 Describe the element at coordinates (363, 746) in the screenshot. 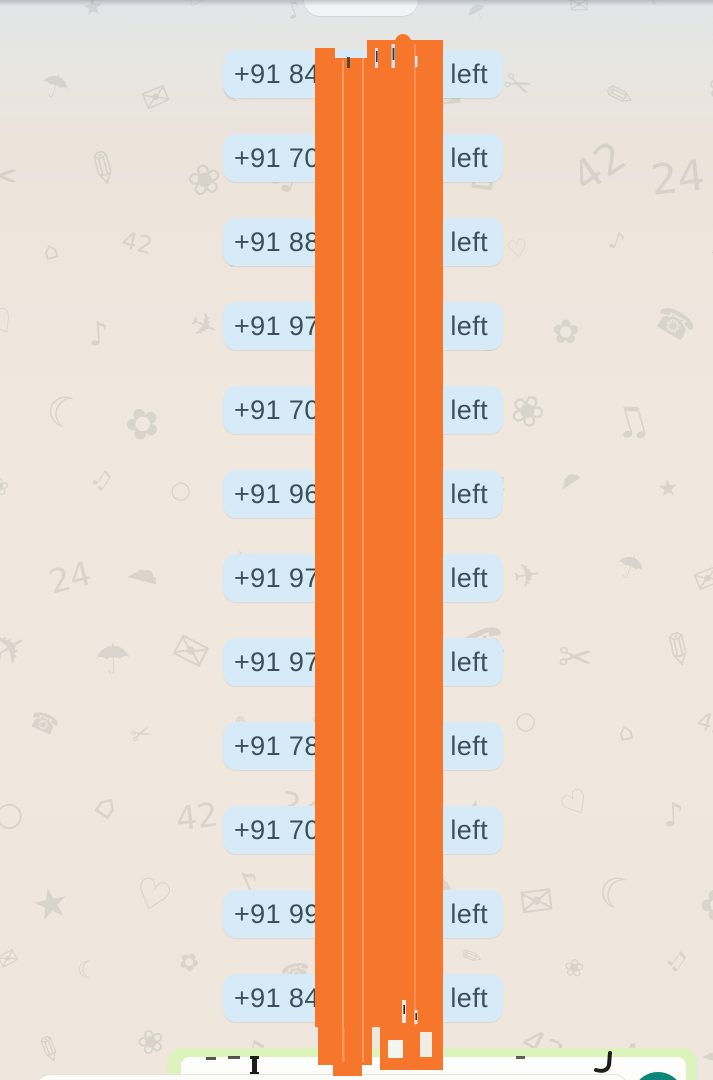

I see `system-message-bubble: +91 78 left` at that location.